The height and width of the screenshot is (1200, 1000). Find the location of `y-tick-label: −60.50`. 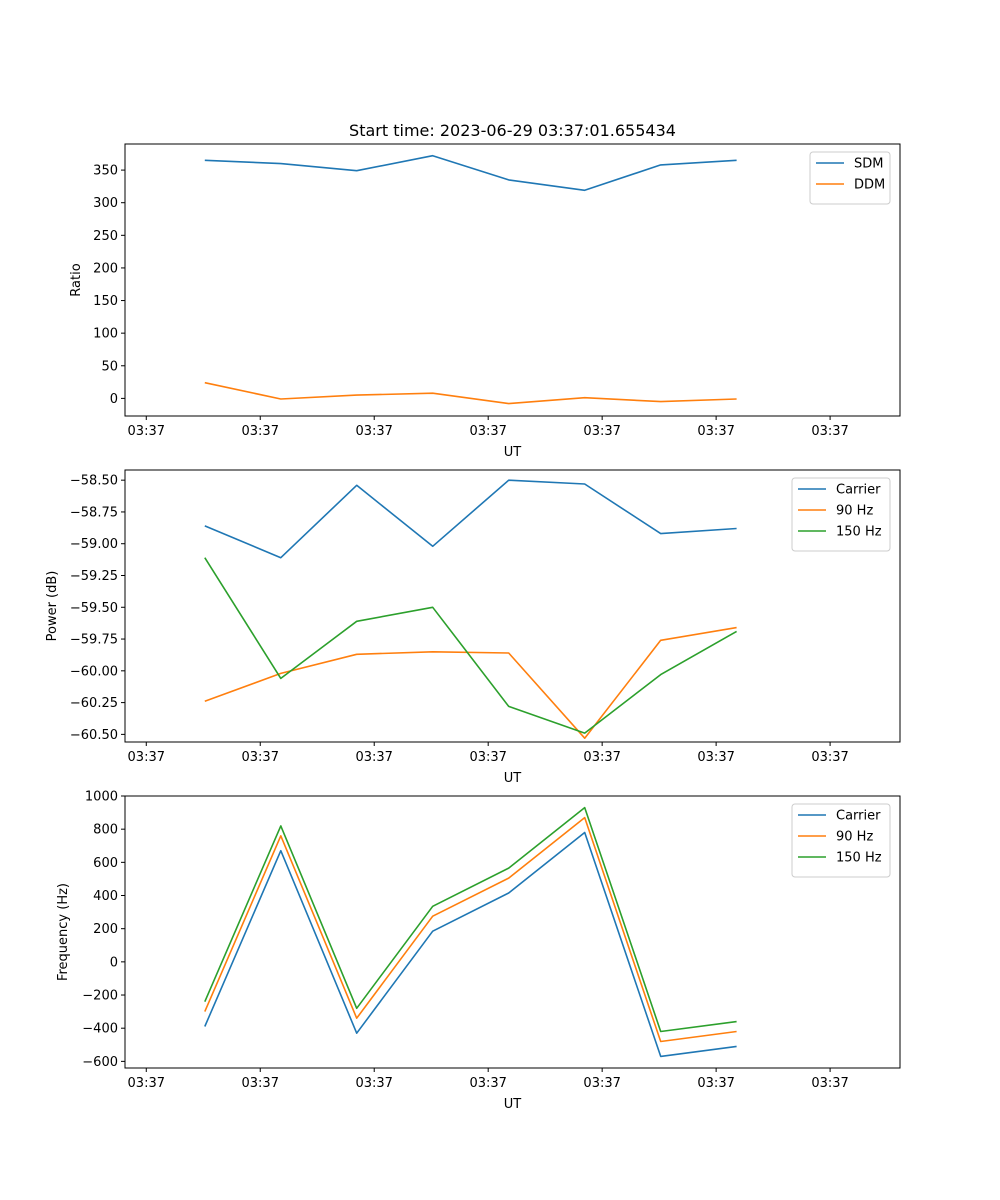

y-tick-label: −60.50 is located at coordinates (94, 735).